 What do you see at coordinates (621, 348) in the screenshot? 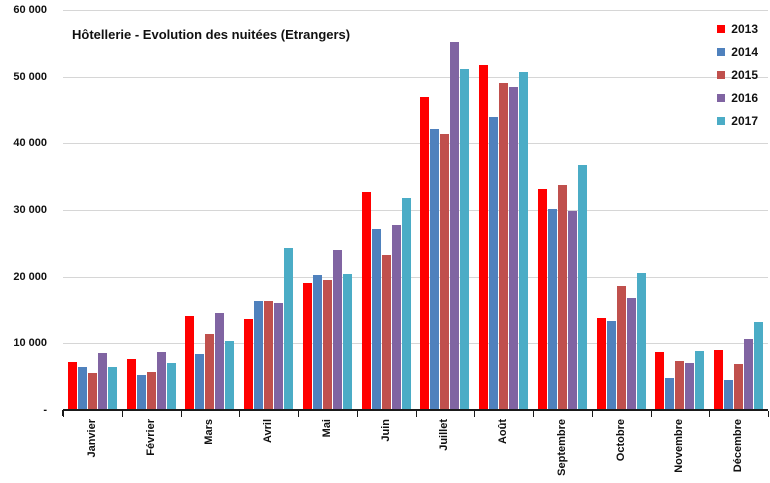
I see `bar-2015-octobre` at bounding box center [621, 348].